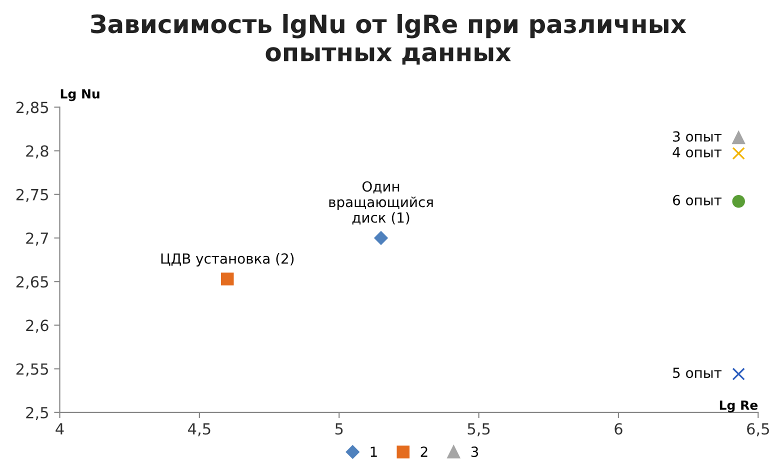  Describe the element at coordinates (37, 413) in the screenshot. I see `y-tick-label: 2,5` at that location.